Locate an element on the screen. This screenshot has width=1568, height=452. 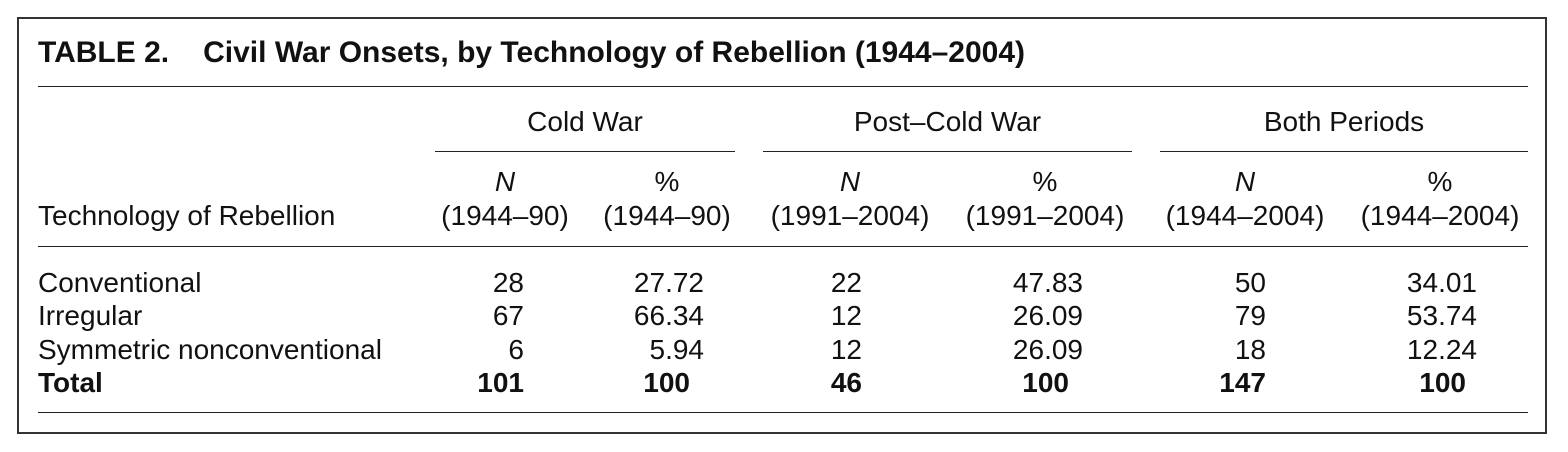
row-label-symmetric-nonconventional: Symmetric nonconventional is located at coordinates (210, 349).